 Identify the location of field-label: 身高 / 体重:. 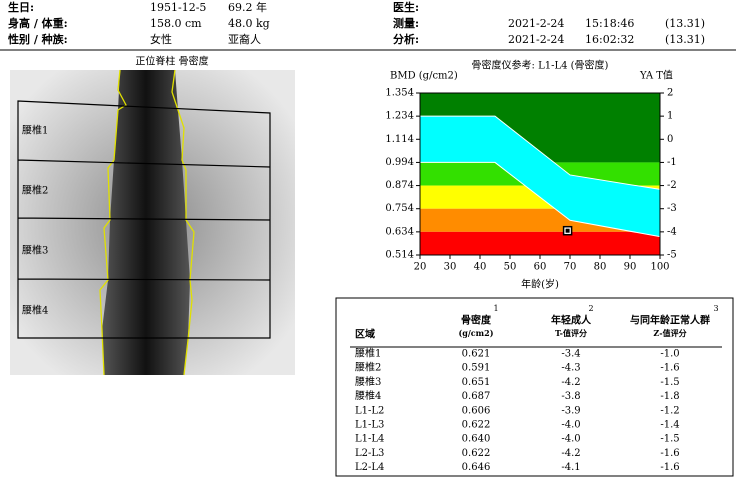
(38, 23).